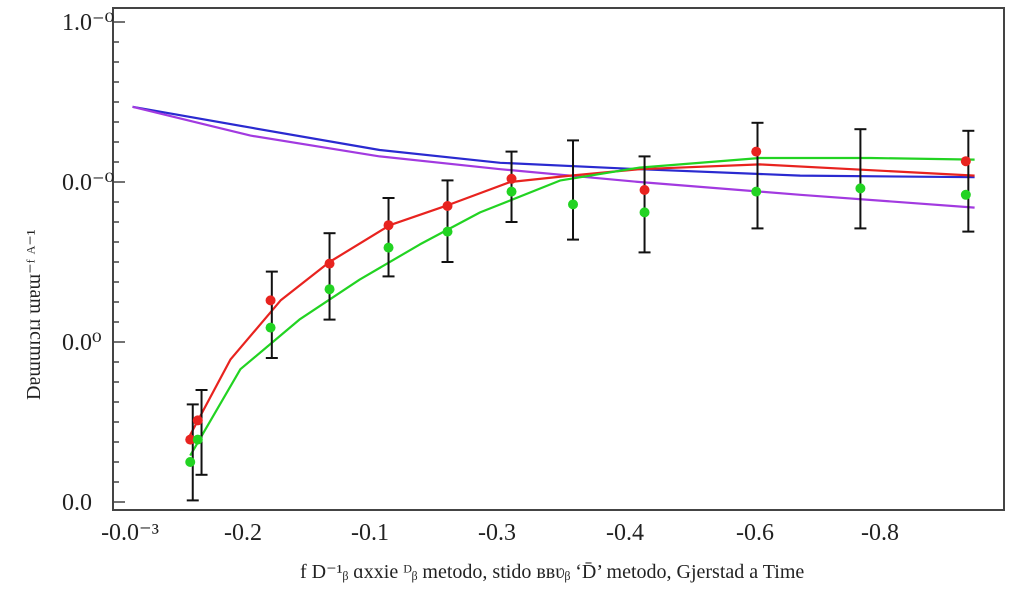  Describe the element at coordinates (119, 262) in the screenshot. I see `y-minor-ticks` at that location.